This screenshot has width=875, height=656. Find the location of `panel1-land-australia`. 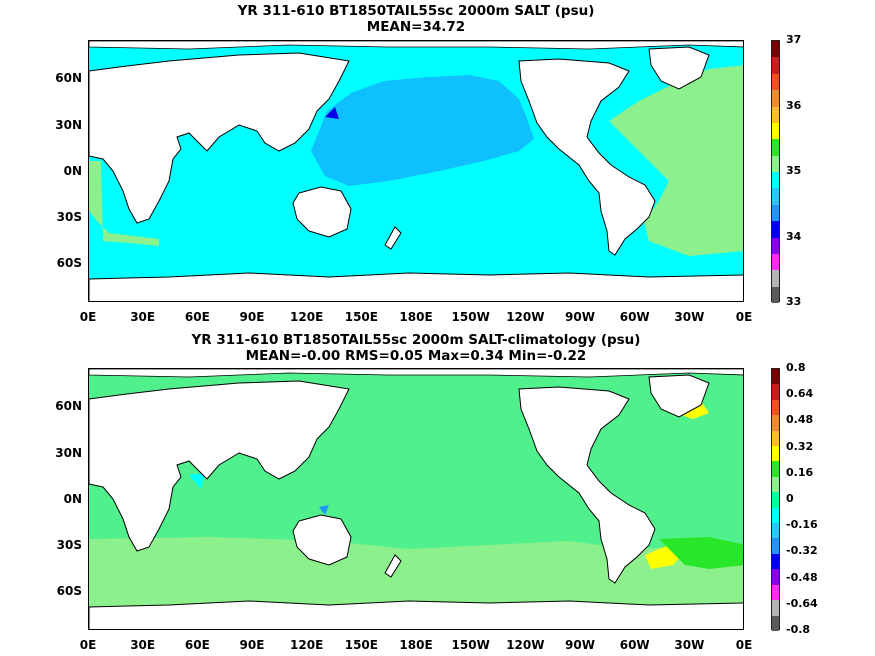

panel1-land-australia is located at coordinates (322, 212).